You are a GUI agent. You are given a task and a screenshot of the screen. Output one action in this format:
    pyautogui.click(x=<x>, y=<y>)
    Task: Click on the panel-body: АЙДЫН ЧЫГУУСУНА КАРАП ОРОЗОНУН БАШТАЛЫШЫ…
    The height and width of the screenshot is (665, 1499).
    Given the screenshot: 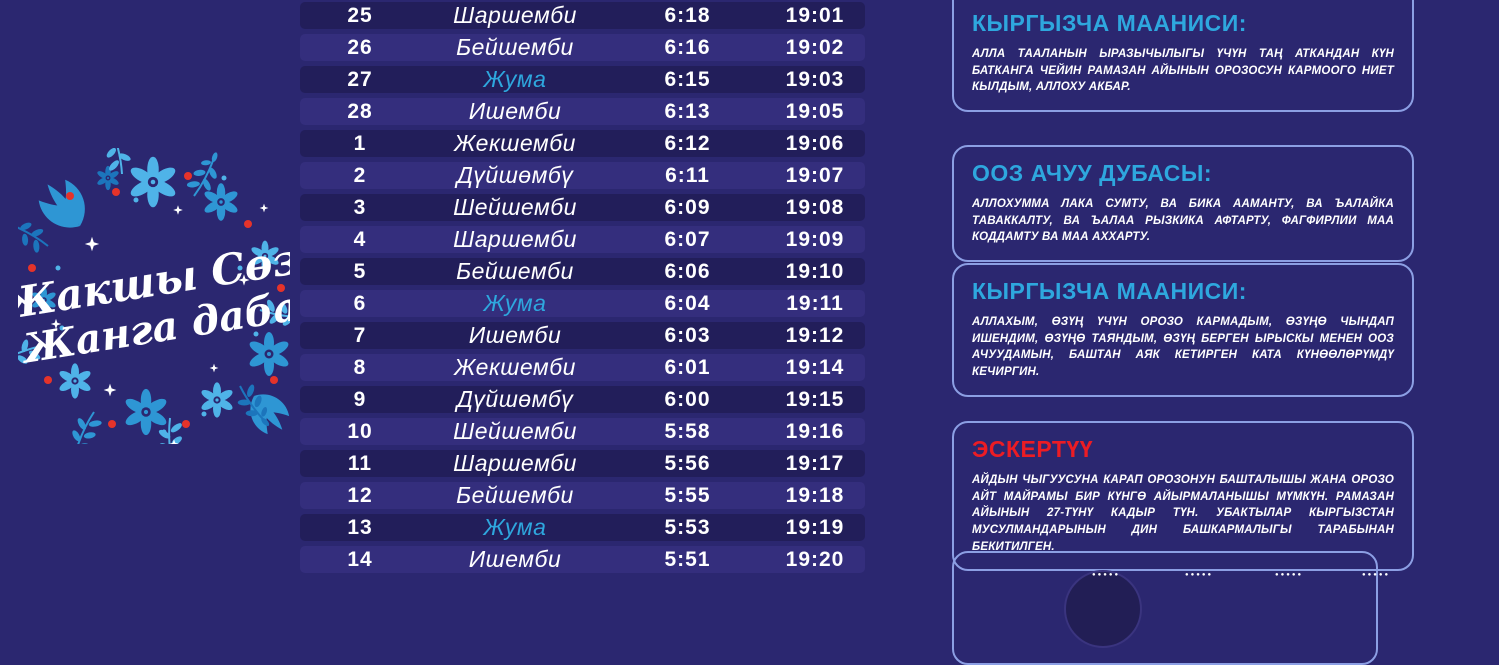 What is the action you would take?
    pyautogui.click(x=1183, y=513)
    